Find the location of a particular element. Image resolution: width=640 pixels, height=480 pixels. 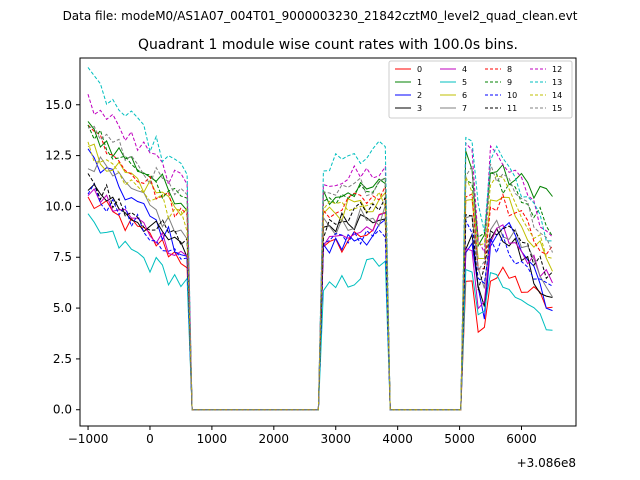

x-tick-label: 4000 is located at coordinates (397, 439).